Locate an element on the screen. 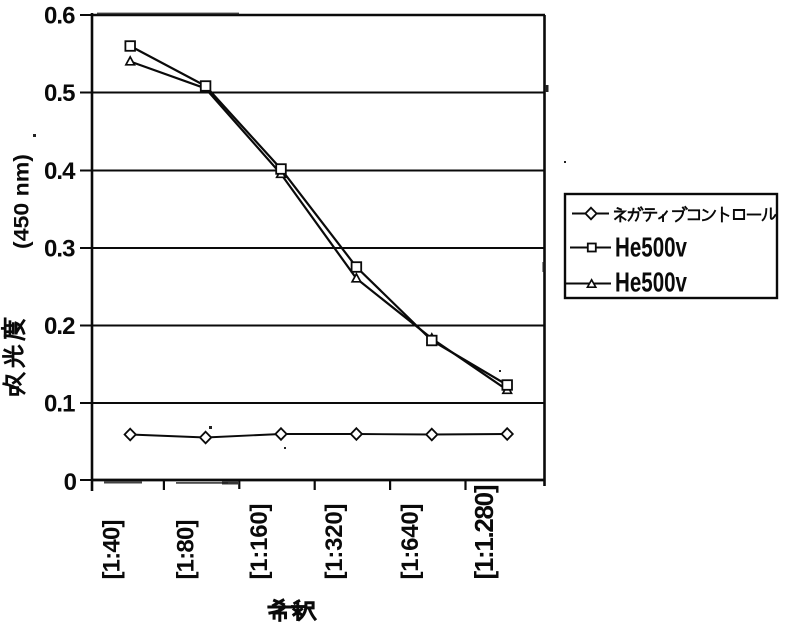 The width and height of the screenshot is (790, 637). svg-text: [1:80] is located at coordinates (186, 550).